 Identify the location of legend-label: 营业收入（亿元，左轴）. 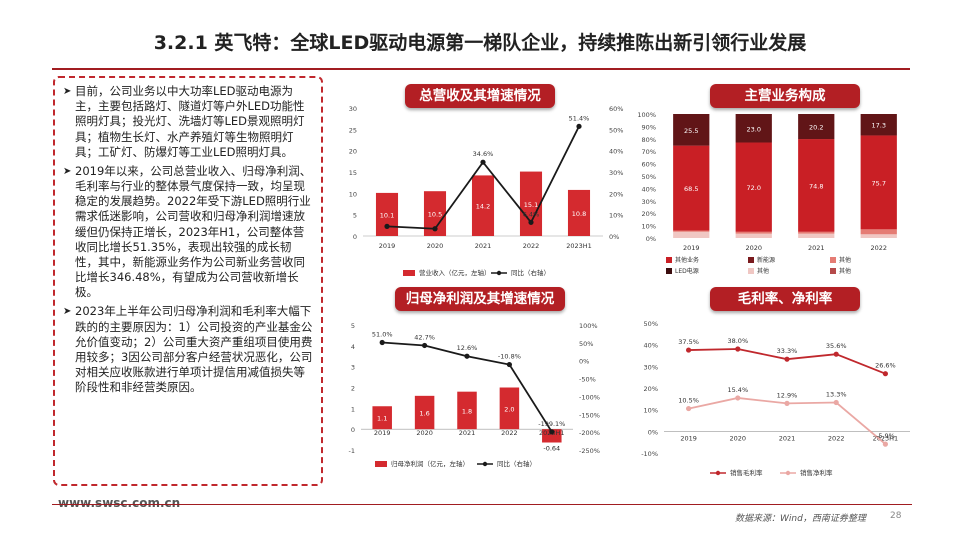
(455, 272).